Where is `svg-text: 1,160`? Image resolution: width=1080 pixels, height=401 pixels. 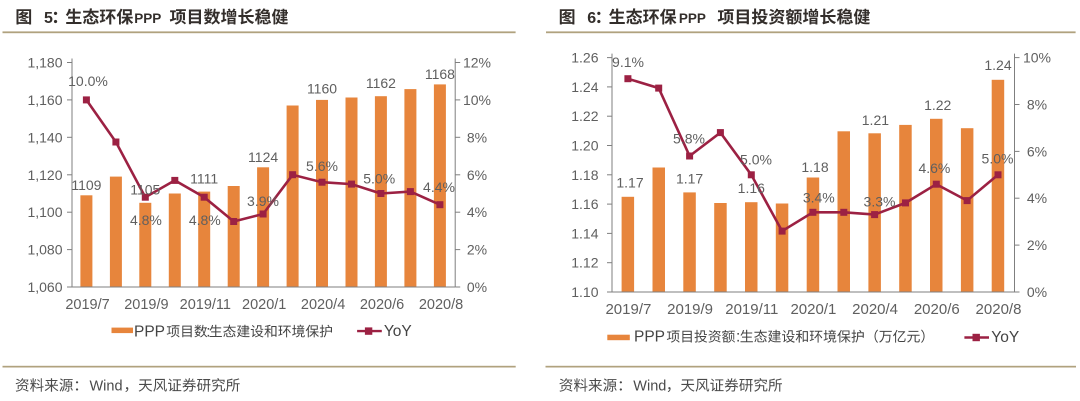
svg-text: 1,160 is located at coordinates (44, 100).